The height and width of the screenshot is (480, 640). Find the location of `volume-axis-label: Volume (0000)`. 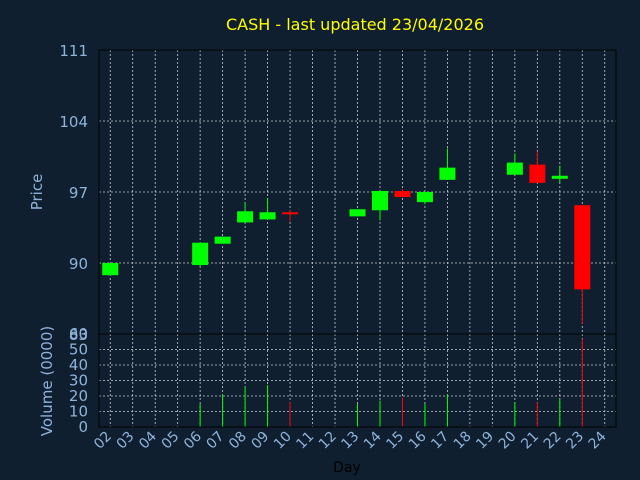

volume-axis-label: Volume (0000) is located at coordinates (47, 381).